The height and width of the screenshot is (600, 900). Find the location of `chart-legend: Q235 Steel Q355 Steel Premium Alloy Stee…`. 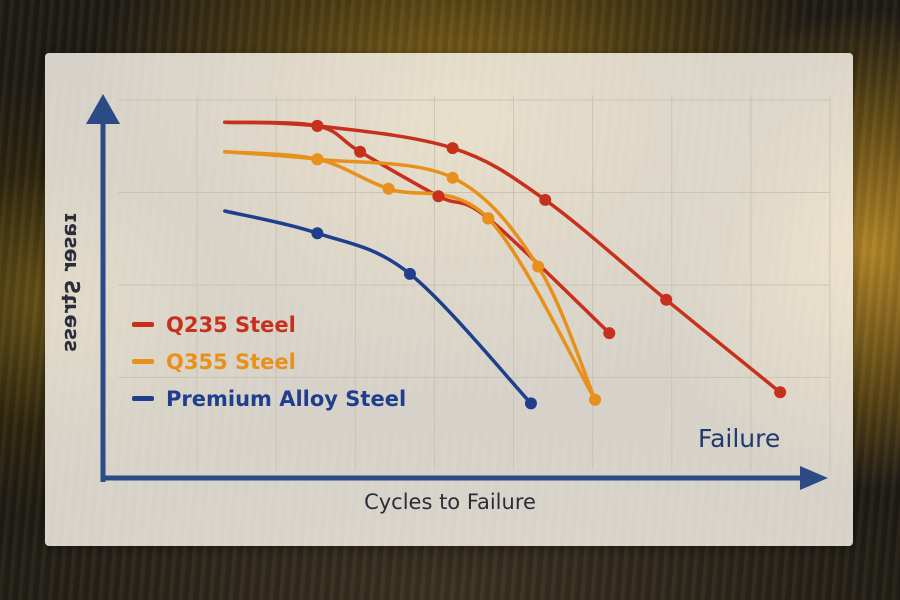

chart-legend: Q235 Steel Q355 Steel Premium Alloy Stee… is located at coordinates (269, 361).